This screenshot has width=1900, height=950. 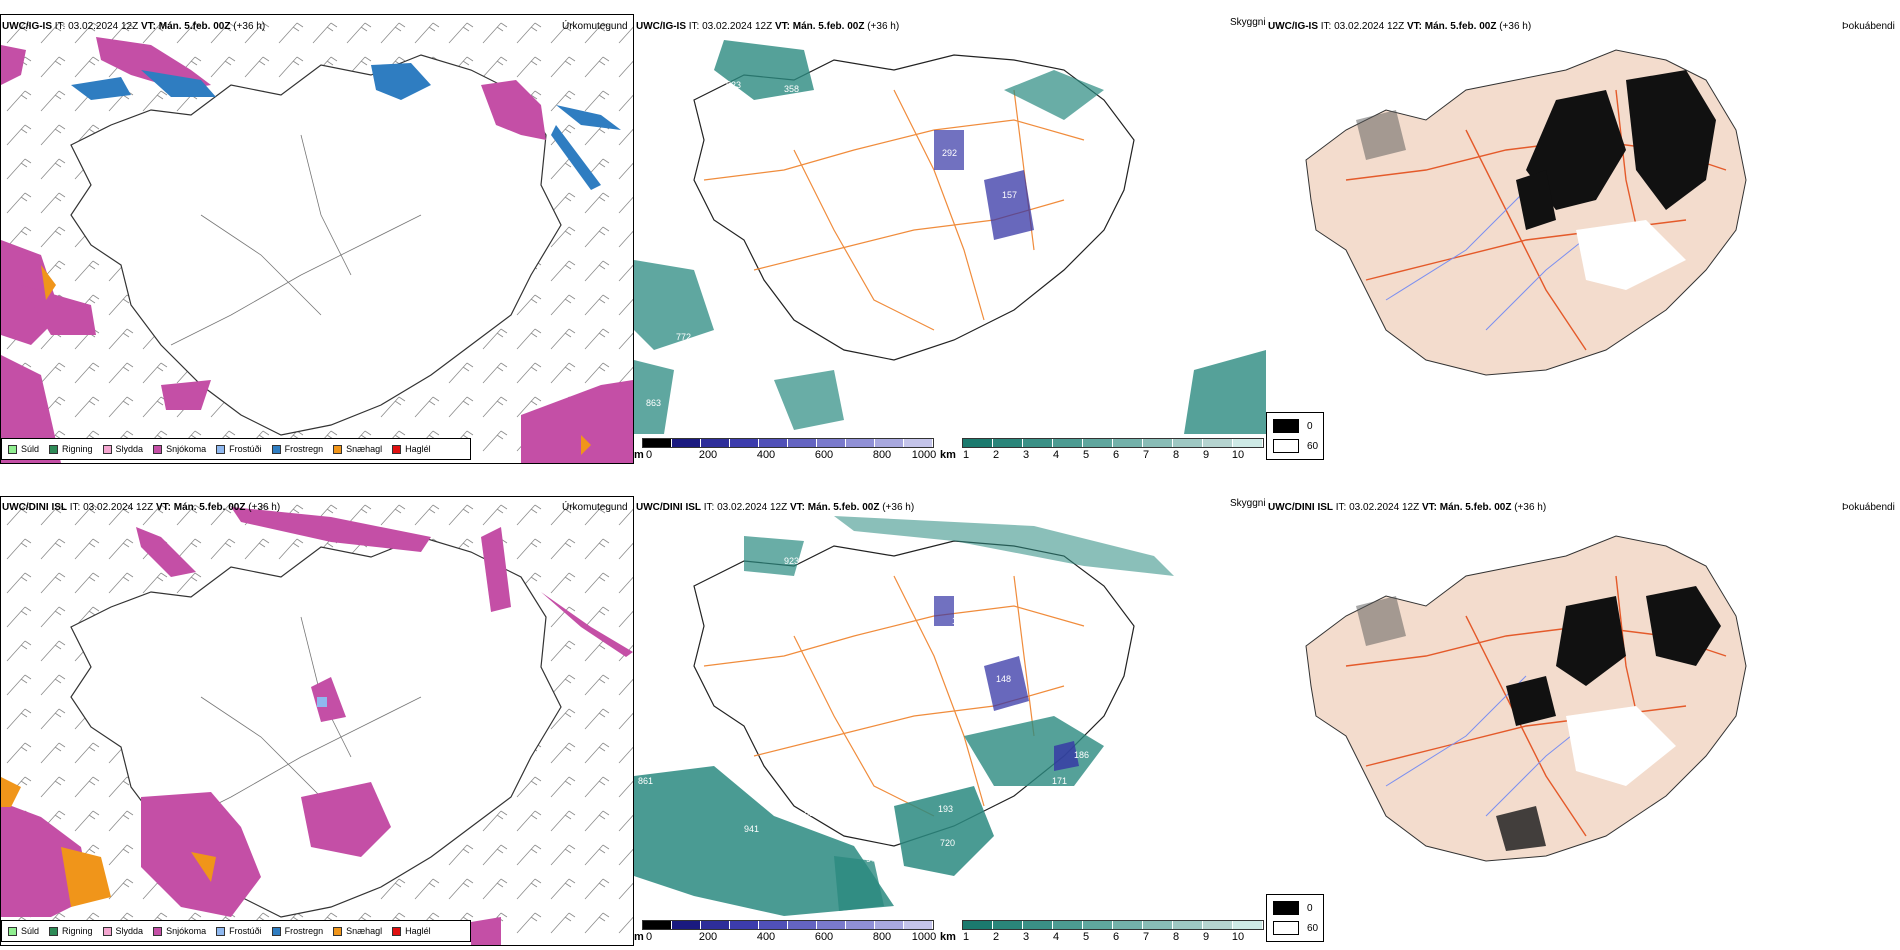 What do you see at coordinates (1146, 455) in the screenshot?
I see `visibility-tick: 7` at bounding box center [1146, 455].